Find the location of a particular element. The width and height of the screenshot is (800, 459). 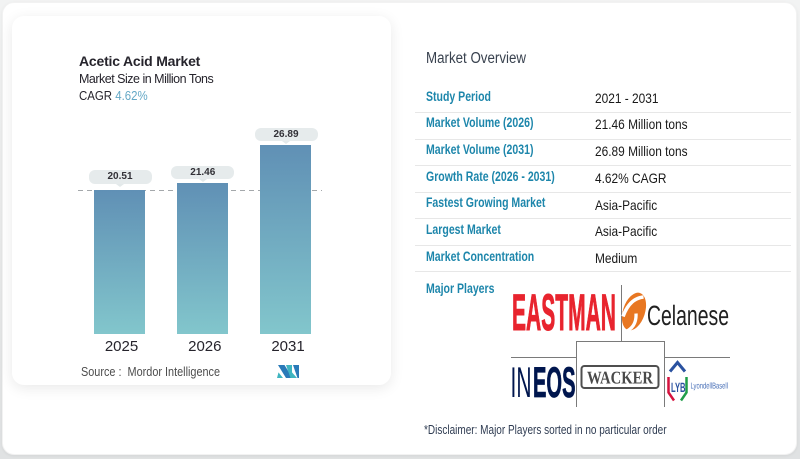

svg-text: WACKER is located at coordinates (620, 378).